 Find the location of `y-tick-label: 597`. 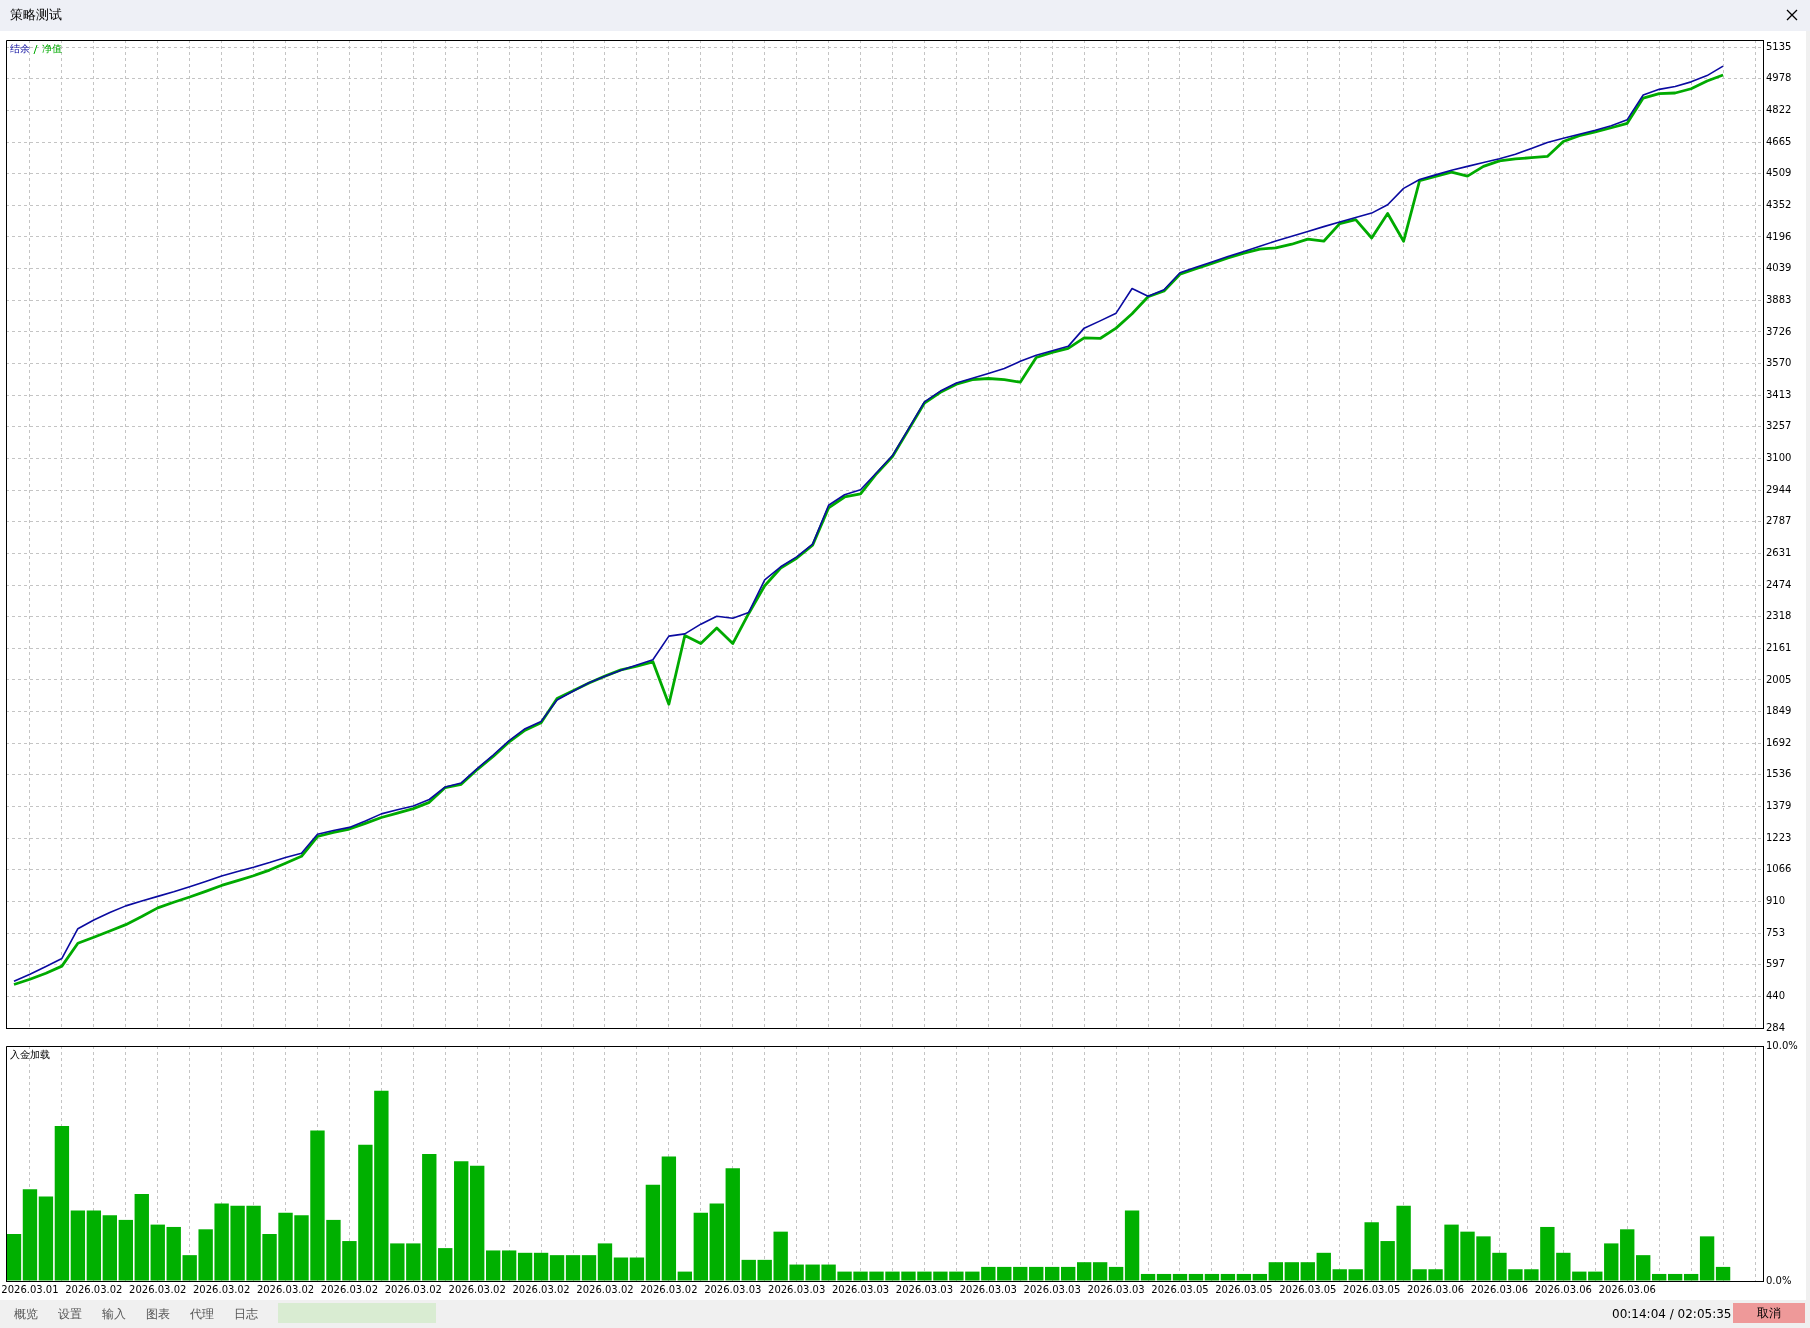

y-tick-label: 597 is located at coordinates (1776, 964).